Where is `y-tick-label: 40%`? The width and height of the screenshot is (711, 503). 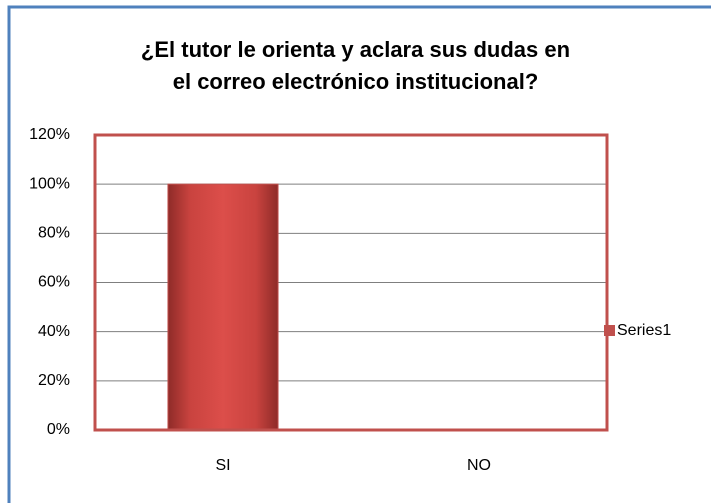
y-tick-label: 40% is located at coordinates (54, 331).